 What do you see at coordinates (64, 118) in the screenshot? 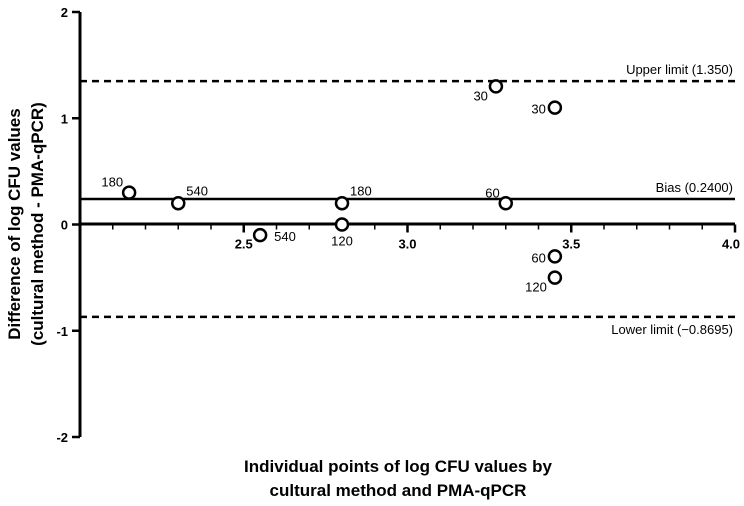
I see `y-tick-label: 1` at bounding box center [64, 118].